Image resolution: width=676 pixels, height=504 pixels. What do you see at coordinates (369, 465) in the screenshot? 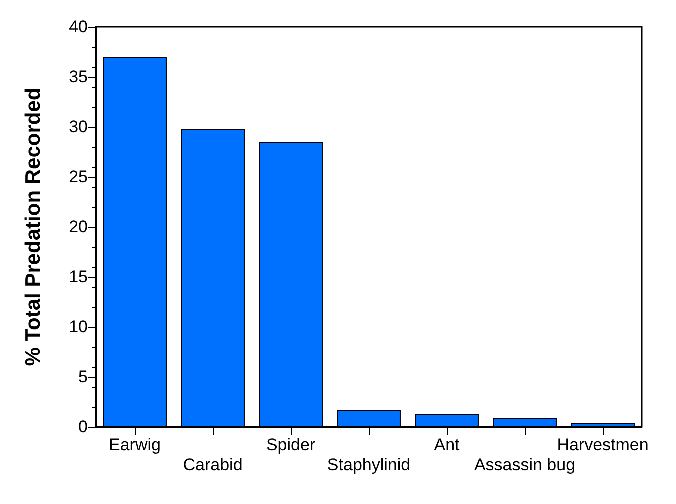
I see `x-tick-label: Staphylinid` at bounding box center [369, 465].